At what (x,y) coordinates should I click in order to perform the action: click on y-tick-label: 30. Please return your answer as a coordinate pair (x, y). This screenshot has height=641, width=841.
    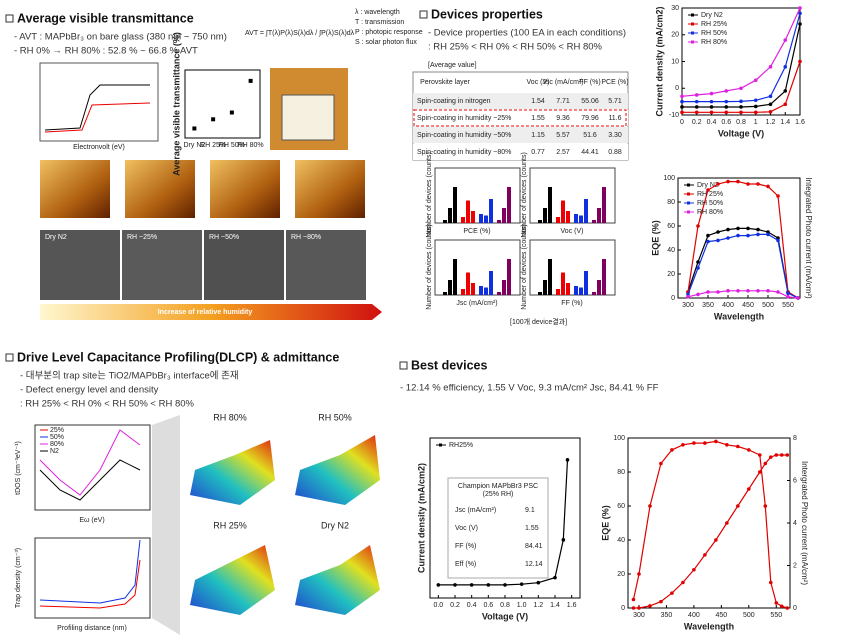
    Looking at the image, I should click on (675, 8).